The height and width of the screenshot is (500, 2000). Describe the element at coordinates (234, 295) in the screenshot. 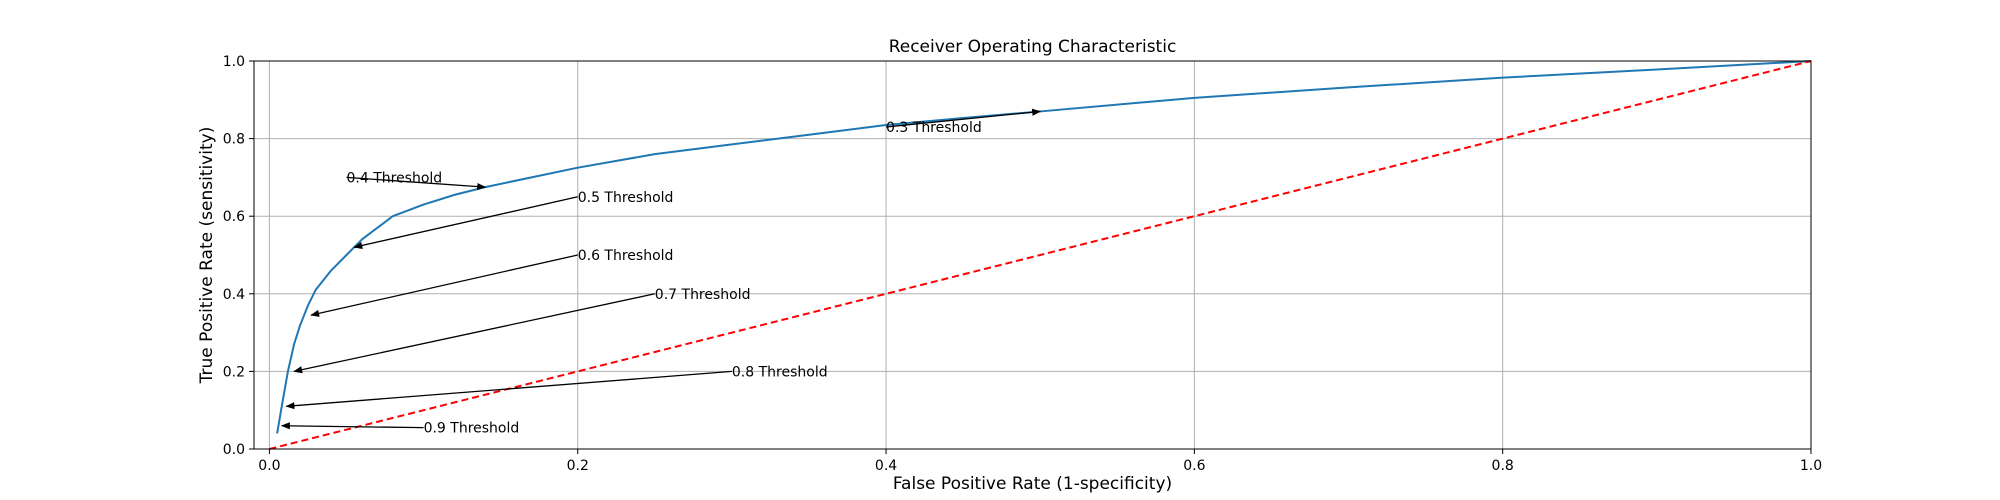

I see `y-tick-label: 0.4` at that location.